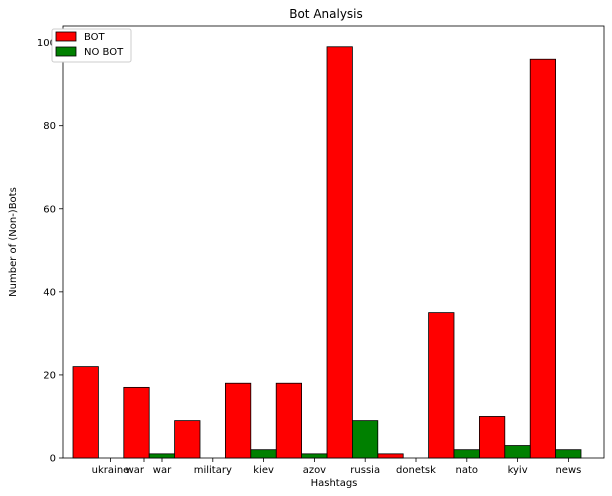 The width and height of the screenshot is (612, 496). I want to click on legend-no-bot-swatch, so click(66, 51).